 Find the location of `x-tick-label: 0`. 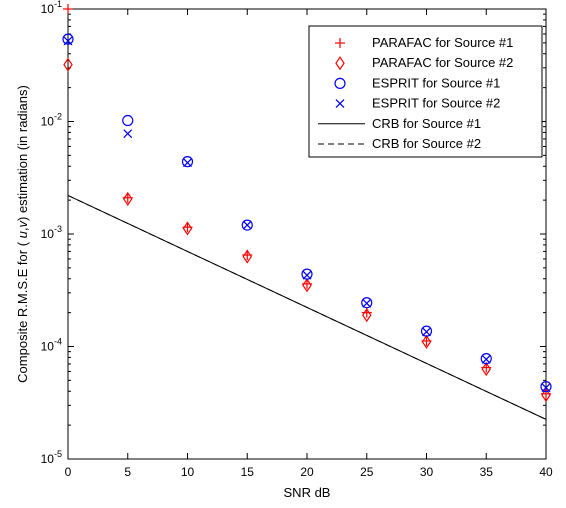

x-tick-label: 0 is located at coordinates (68, 472).